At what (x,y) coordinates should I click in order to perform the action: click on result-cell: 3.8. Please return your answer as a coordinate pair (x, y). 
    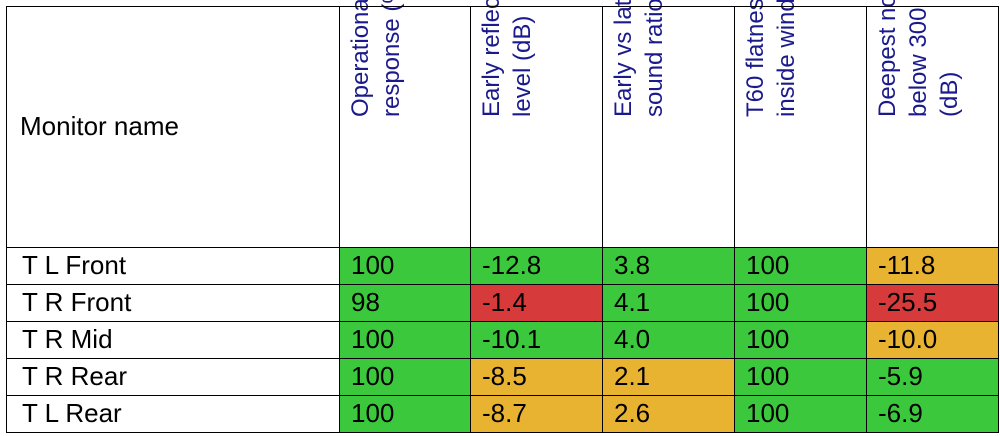
    Looking at the image, I should click on (668, 265).